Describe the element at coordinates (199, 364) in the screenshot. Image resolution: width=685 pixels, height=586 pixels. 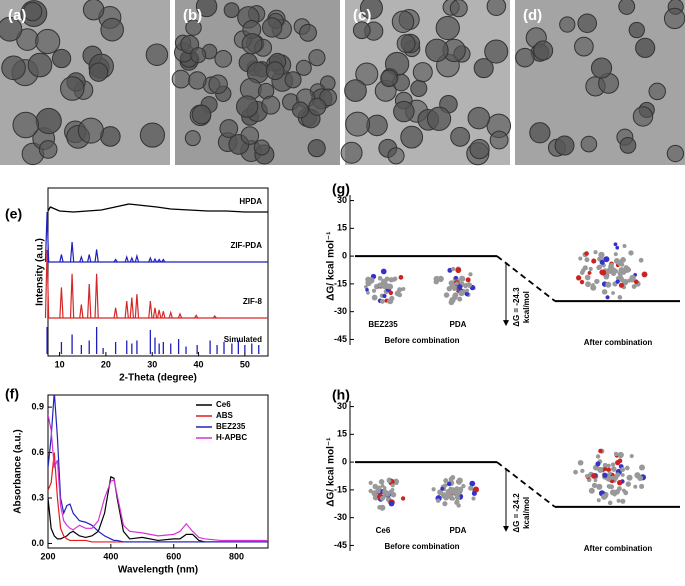
I see `x-tick-label: 40` at that location.